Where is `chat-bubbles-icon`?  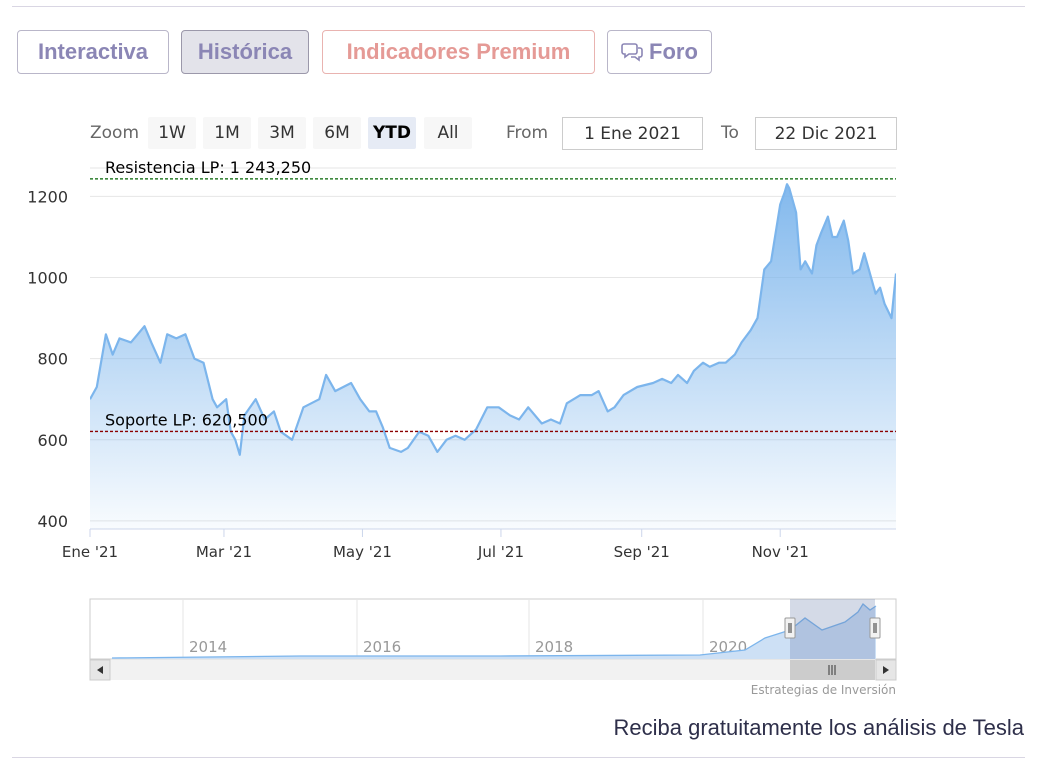 chat-bubbles-icon is located at coordinates (632, 52).